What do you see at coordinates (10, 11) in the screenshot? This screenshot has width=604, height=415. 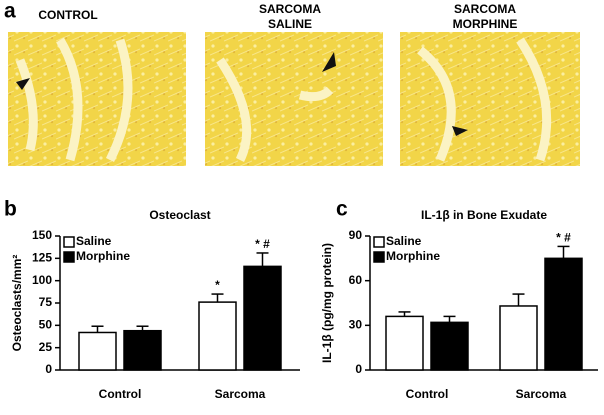 I see `panel-label: a` at bounding box center [10, 11].